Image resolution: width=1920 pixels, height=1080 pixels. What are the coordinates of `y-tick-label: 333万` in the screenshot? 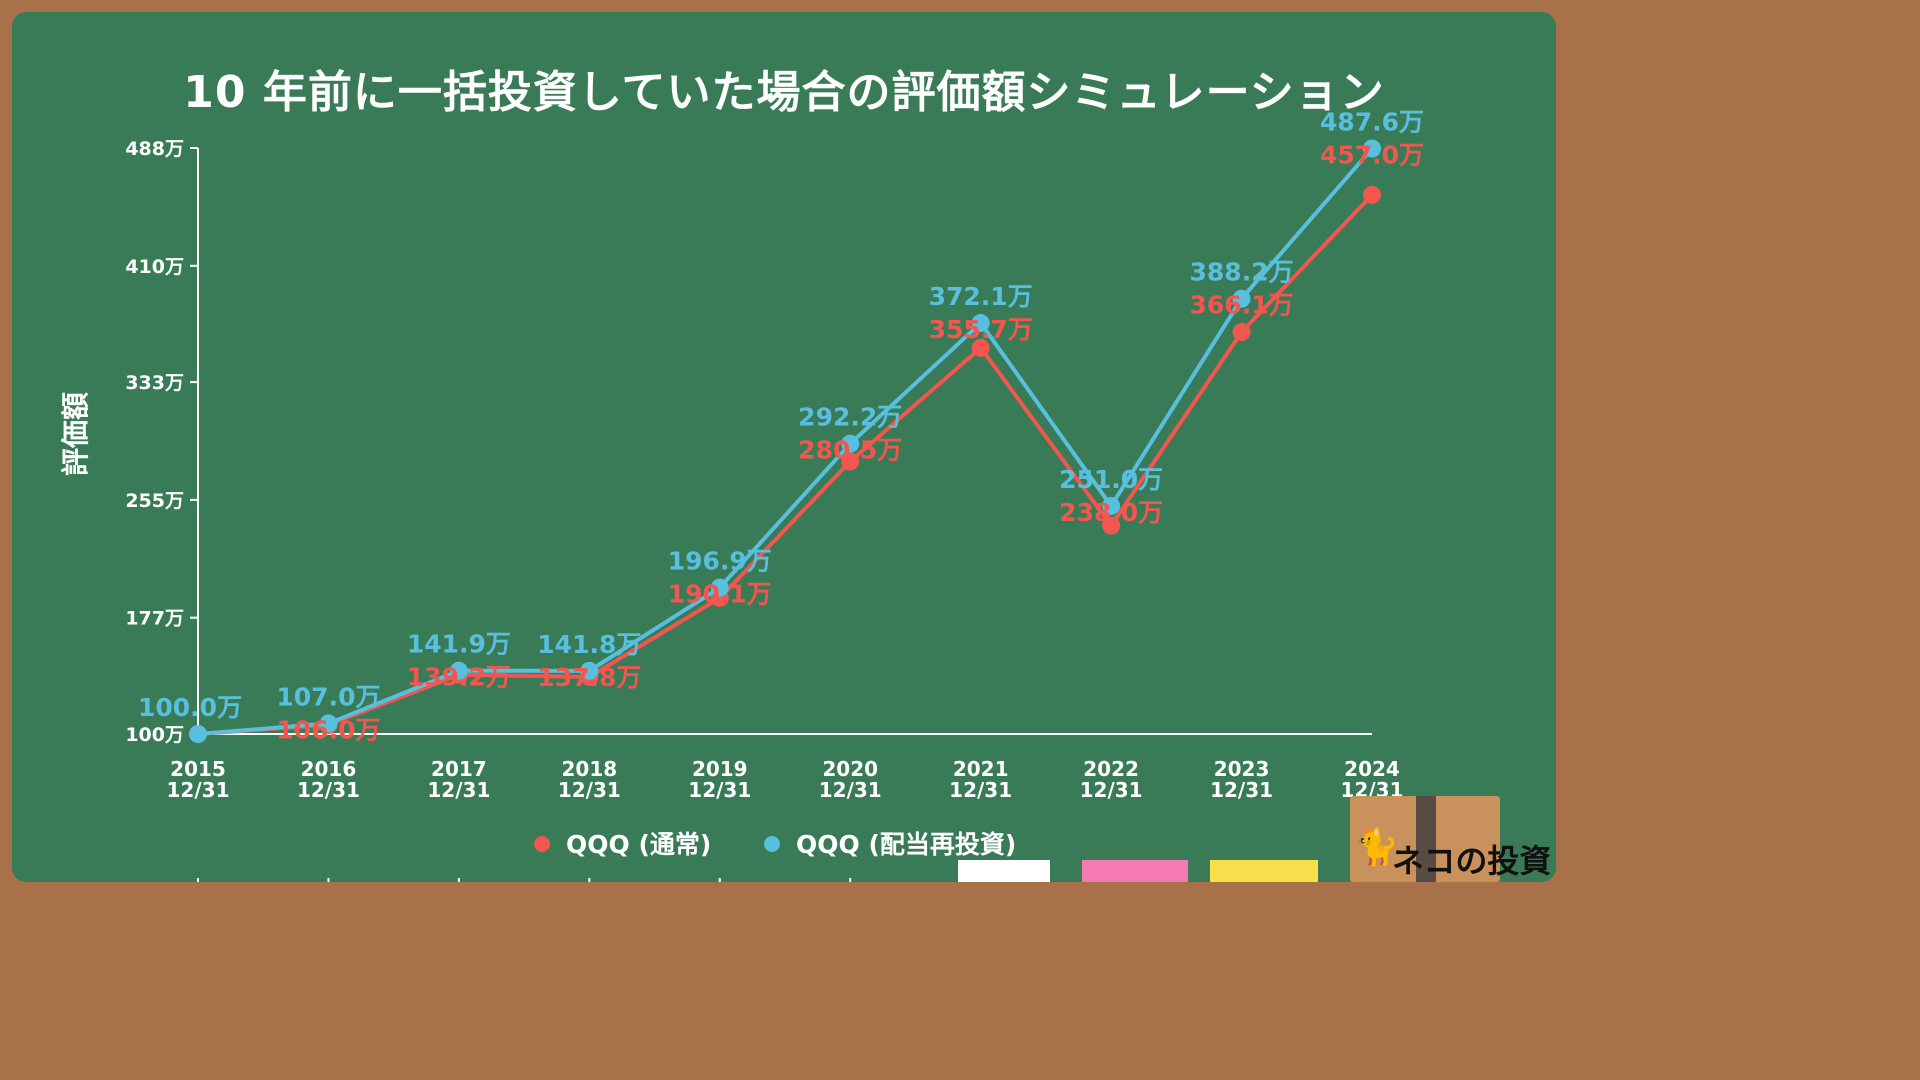 It's located at (154, 383).